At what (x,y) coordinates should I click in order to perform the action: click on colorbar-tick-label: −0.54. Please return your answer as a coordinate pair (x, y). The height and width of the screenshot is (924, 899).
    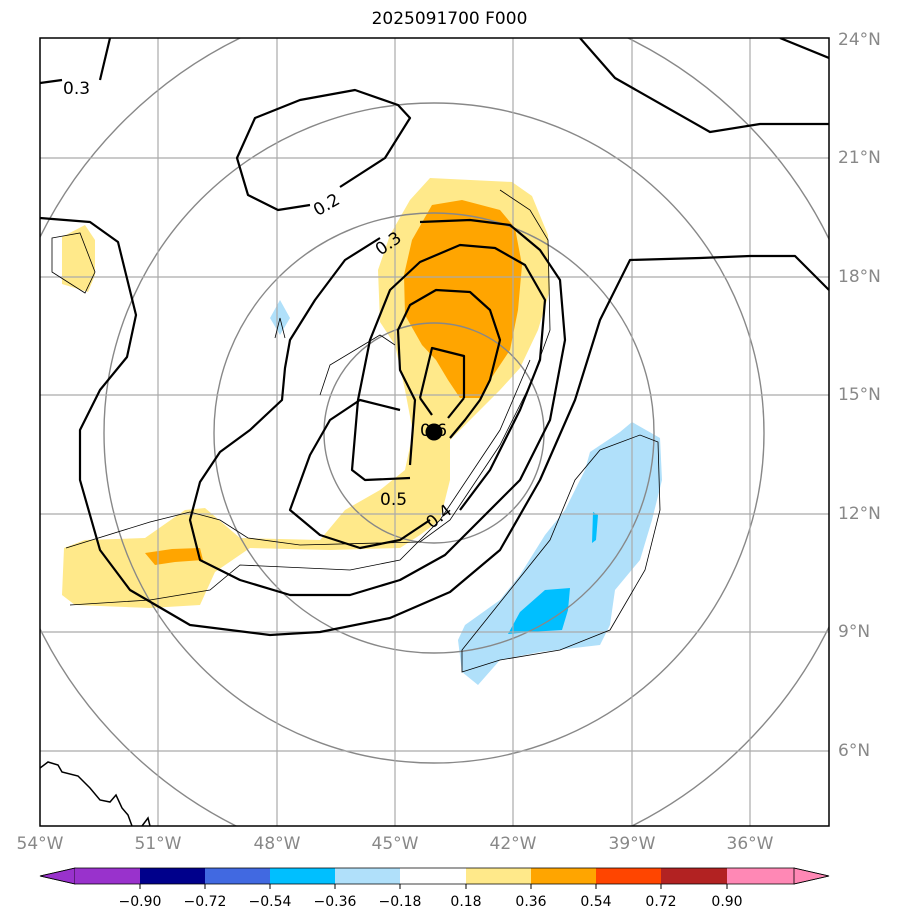
    Looking at the image, I should click on (270, 902).